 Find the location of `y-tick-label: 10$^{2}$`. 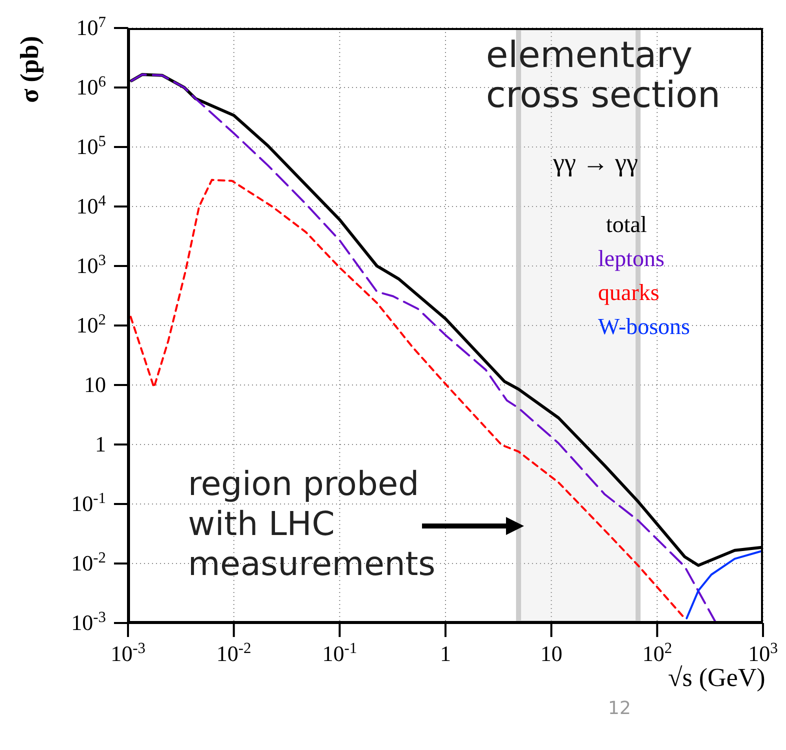

y-tick-label: 10$^{2}$ is located at coordinates (91, 324).